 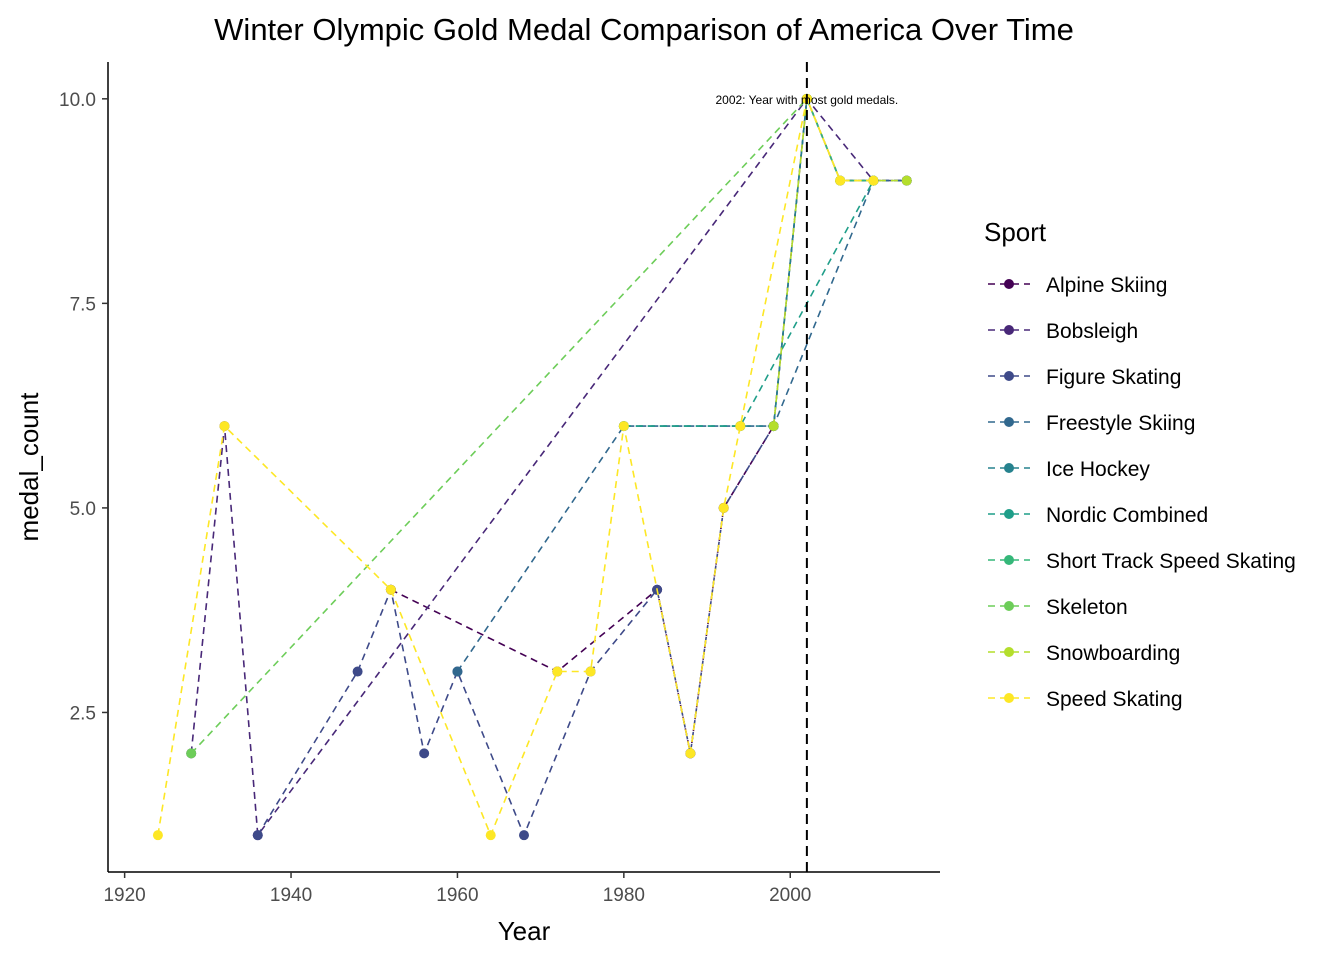 I want to click on legend-item-bobsleigh: Bobsleigh, so click(x=1063, y=331).